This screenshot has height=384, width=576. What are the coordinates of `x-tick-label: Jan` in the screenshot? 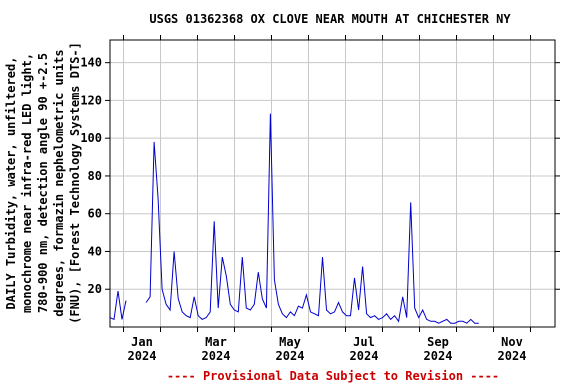 It's located at (142, 342).